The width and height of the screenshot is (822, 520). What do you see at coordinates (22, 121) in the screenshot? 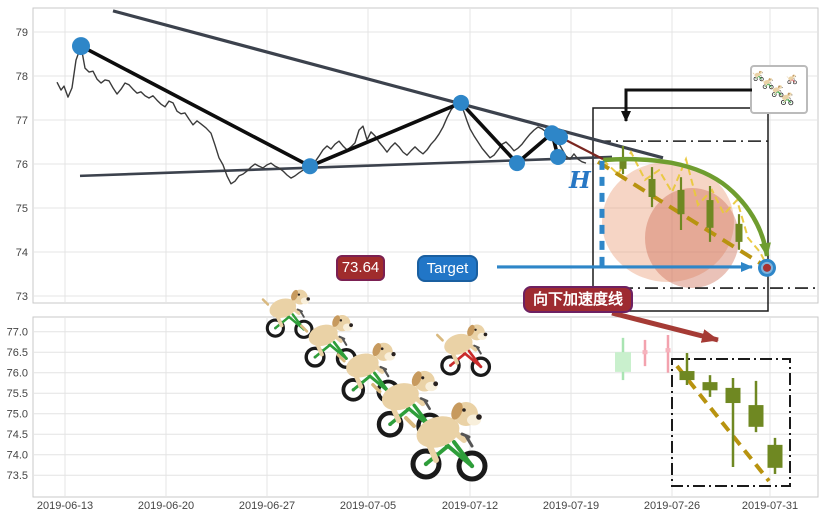
I see `y-tick-label: 77` at bounding box center [22, 121].